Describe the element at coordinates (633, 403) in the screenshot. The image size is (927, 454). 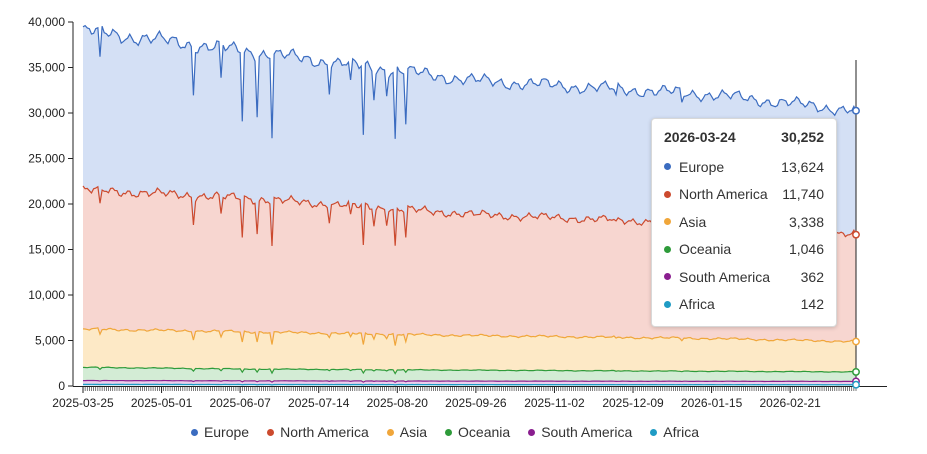
I see `x-tick-label: 2025-12-09` at that location.